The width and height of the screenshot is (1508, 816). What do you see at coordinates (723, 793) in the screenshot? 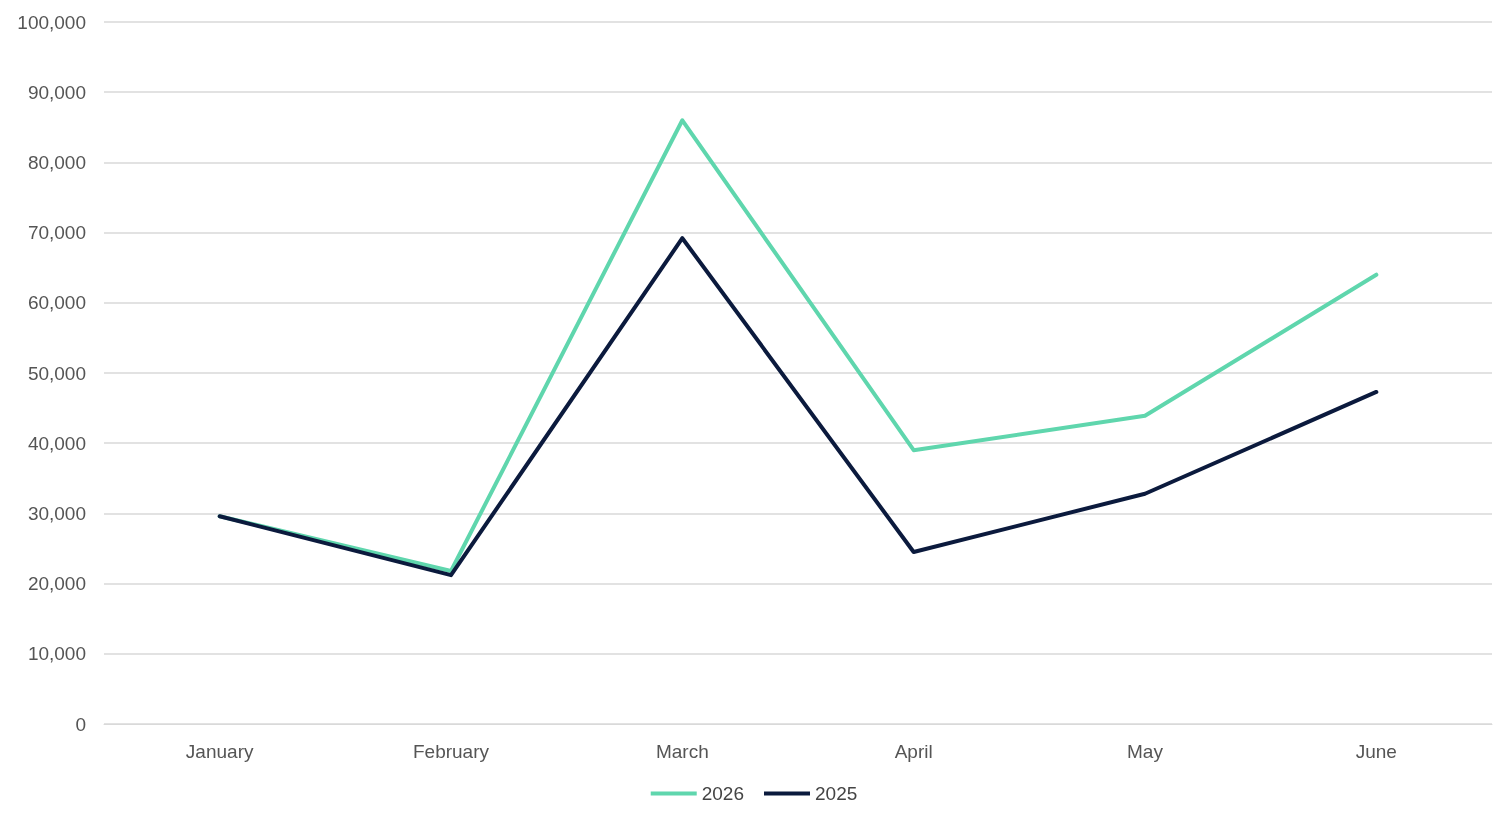
I see `legend-label: 2026` at bounding box center [723, 793].